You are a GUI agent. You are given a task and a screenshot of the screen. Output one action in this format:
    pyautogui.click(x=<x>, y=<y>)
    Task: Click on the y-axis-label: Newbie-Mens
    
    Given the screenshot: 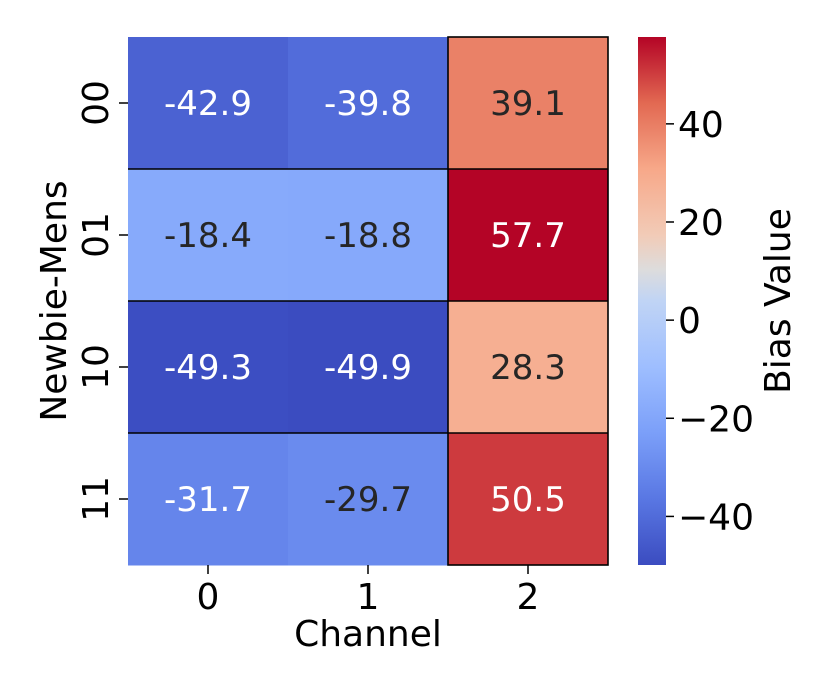 What is the action you would take?
    pyautogui.click(x=54, y=300)
    